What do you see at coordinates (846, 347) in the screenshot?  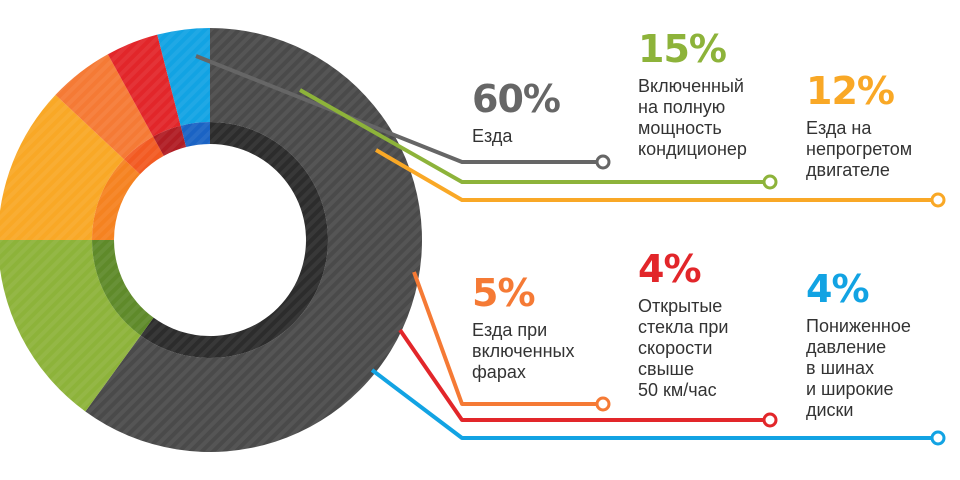 I see `category-label-low-tire-pressure-line-2: давление` at bounding box center [846, 347].